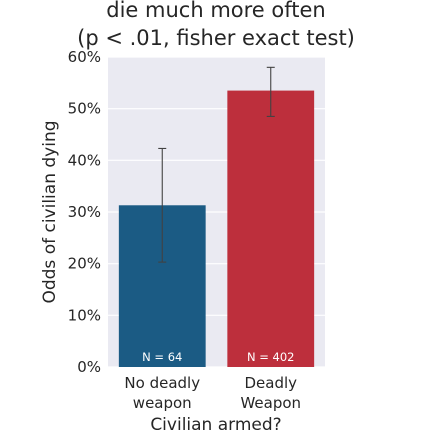 Image resolution: width=432 pixels, height=432 pixels. Describe the element at coordinates (212, 393) in the screenshot. I see `x-axis-ticks: No deadly weapon Deadly Weapon` at that location.